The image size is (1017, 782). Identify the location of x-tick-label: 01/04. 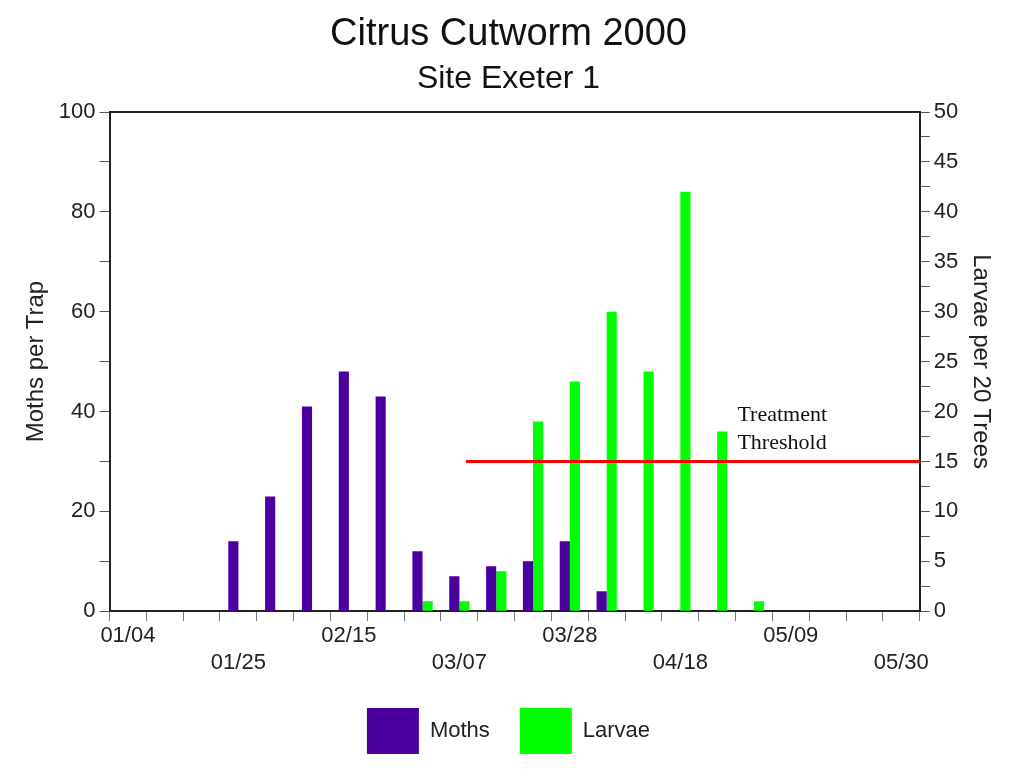
(128, 635).